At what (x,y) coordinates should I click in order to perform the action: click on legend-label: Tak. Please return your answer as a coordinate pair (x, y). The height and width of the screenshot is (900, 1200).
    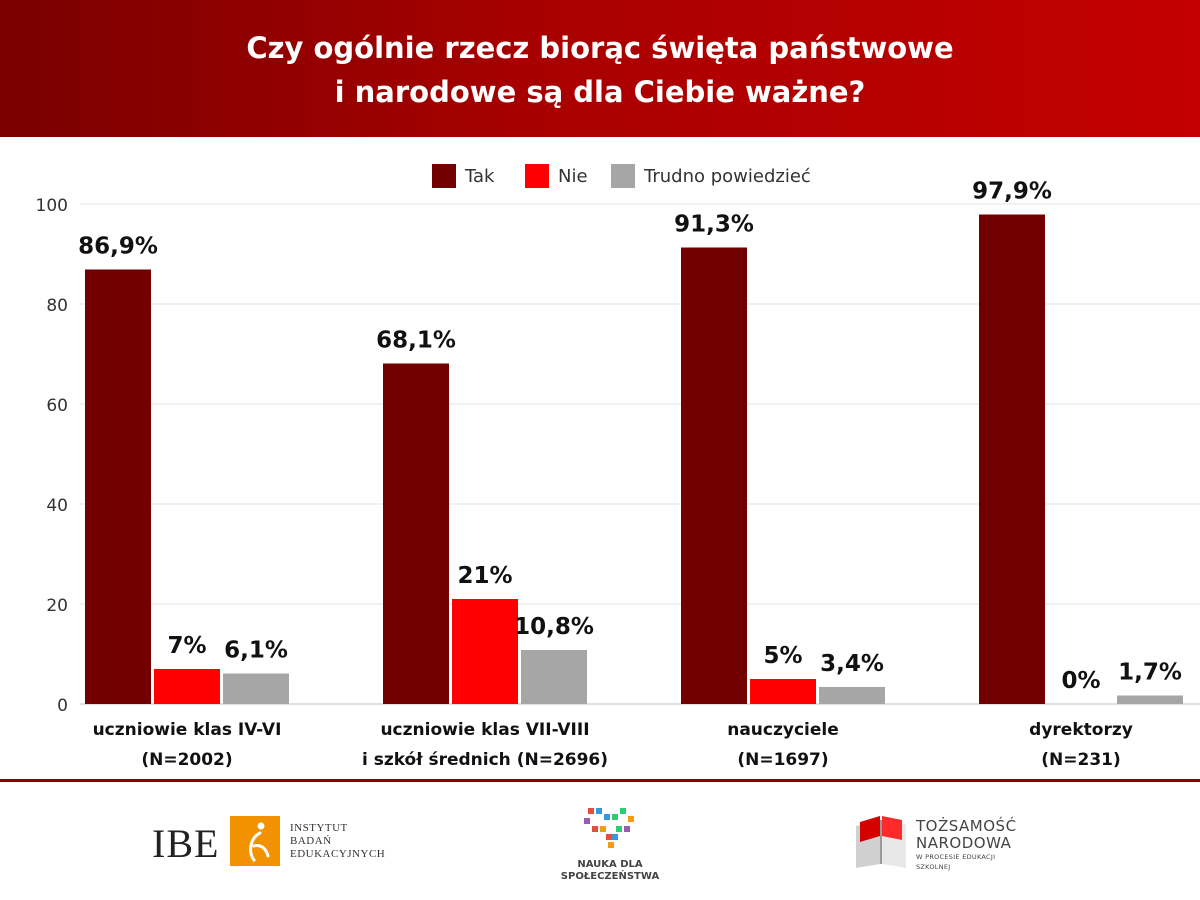
    Looking at the image, I should click on (479, 176).